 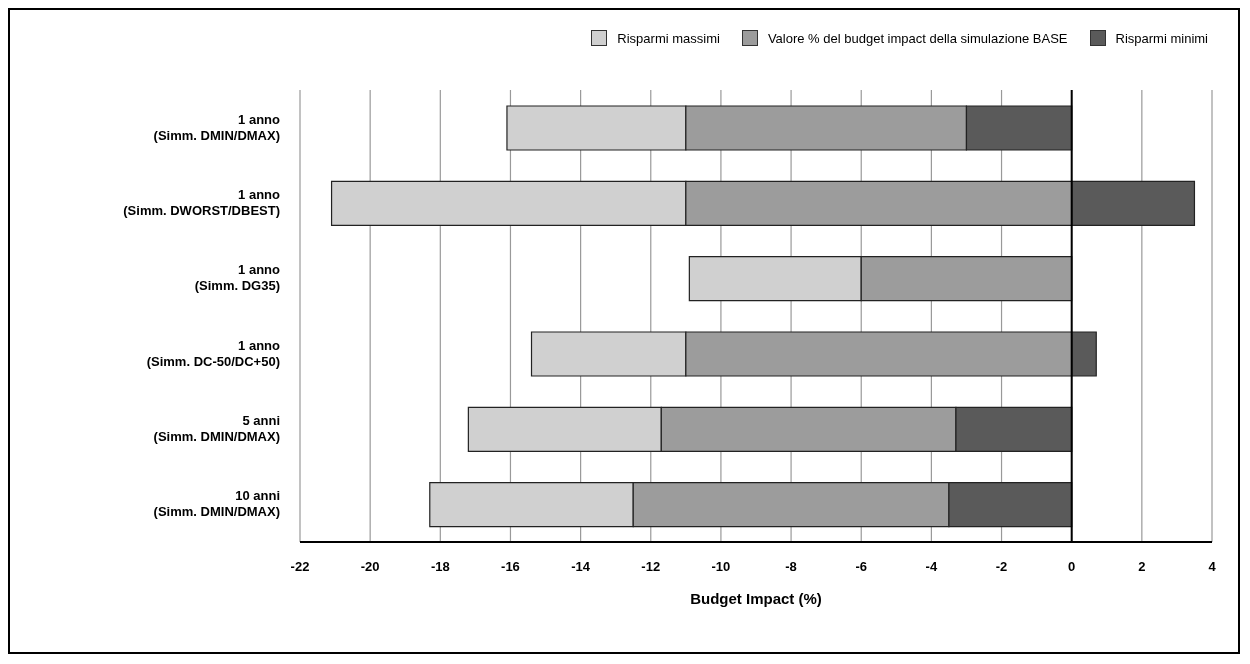 I want to click on x-tick-label: 2, so click(x=1142, y=567).